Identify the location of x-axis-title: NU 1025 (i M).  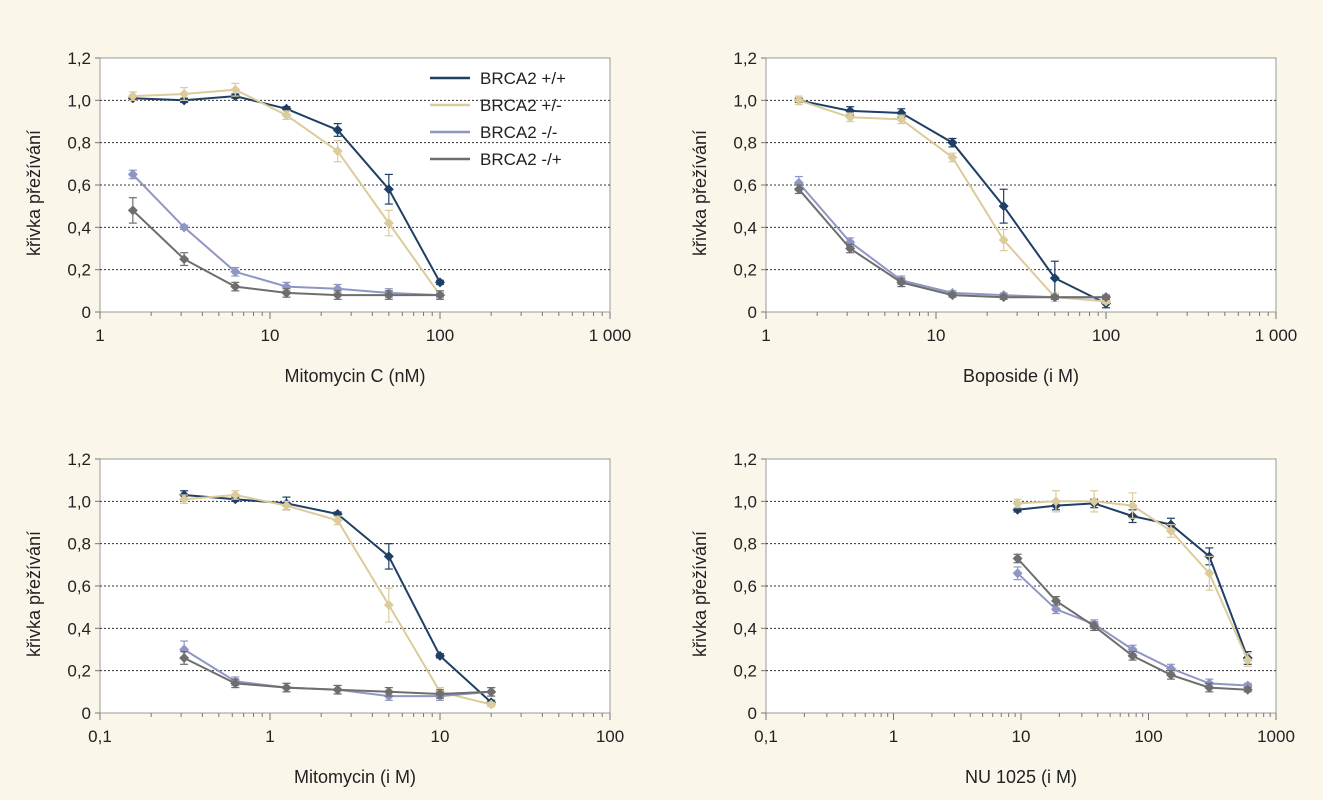
(1021, 777).